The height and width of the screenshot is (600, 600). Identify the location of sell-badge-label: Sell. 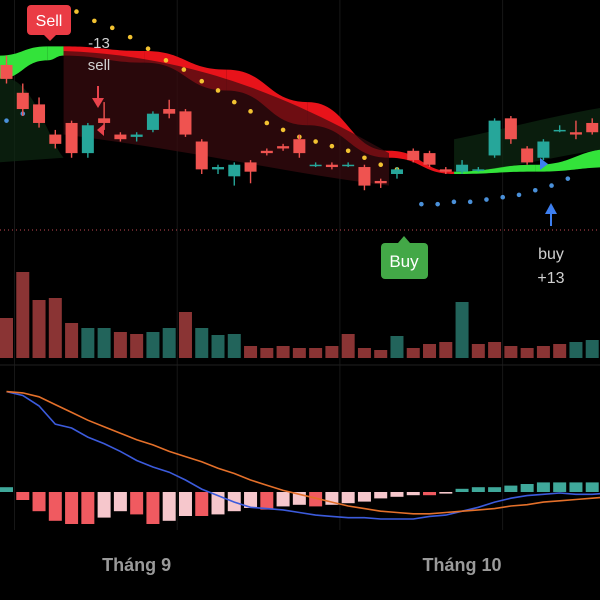
(49, 21).